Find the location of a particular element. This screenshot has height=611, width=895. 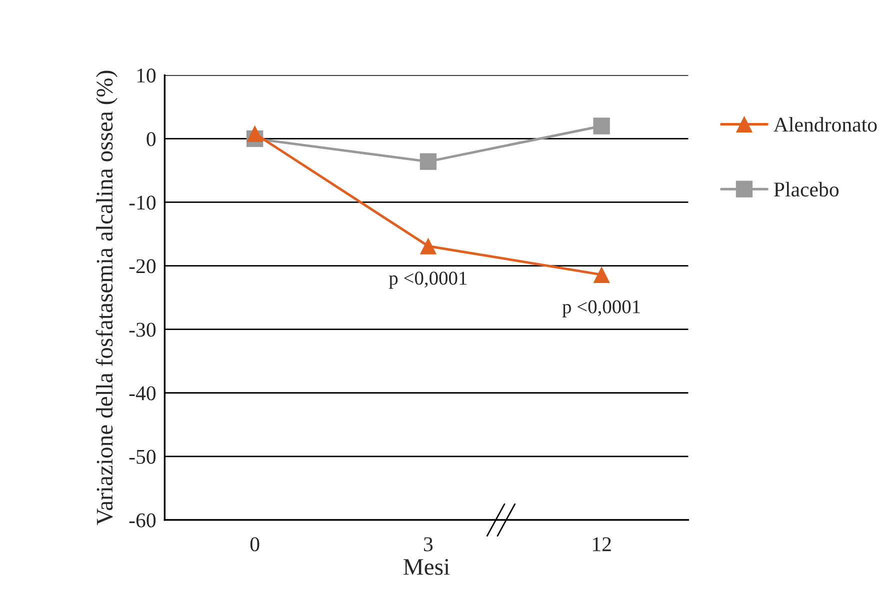

y-tick-label: -40 is located at coordinates (142, 393).